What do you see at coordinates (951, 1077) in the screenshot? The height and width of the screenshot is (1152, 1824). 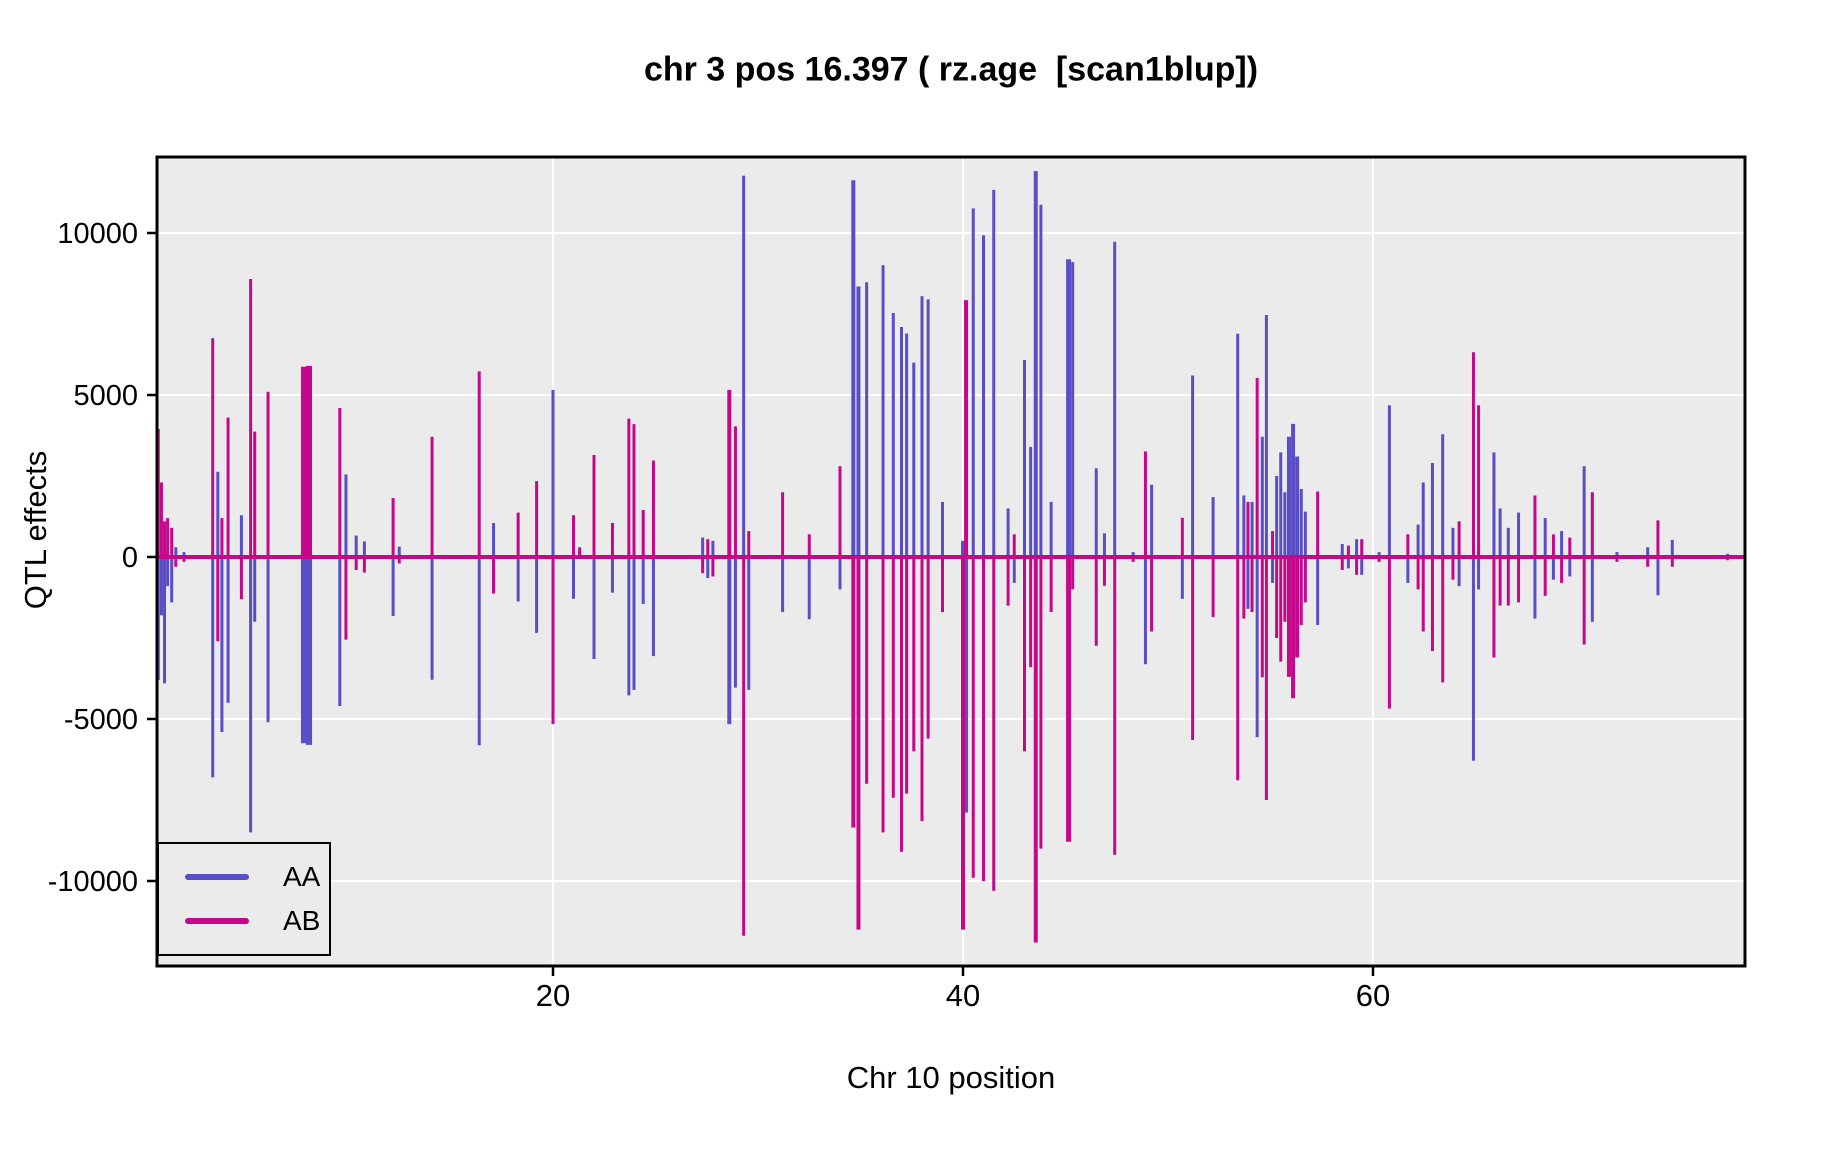 I see `x-axis-title: Chr 10 position` at bounding box center [951, 1077].